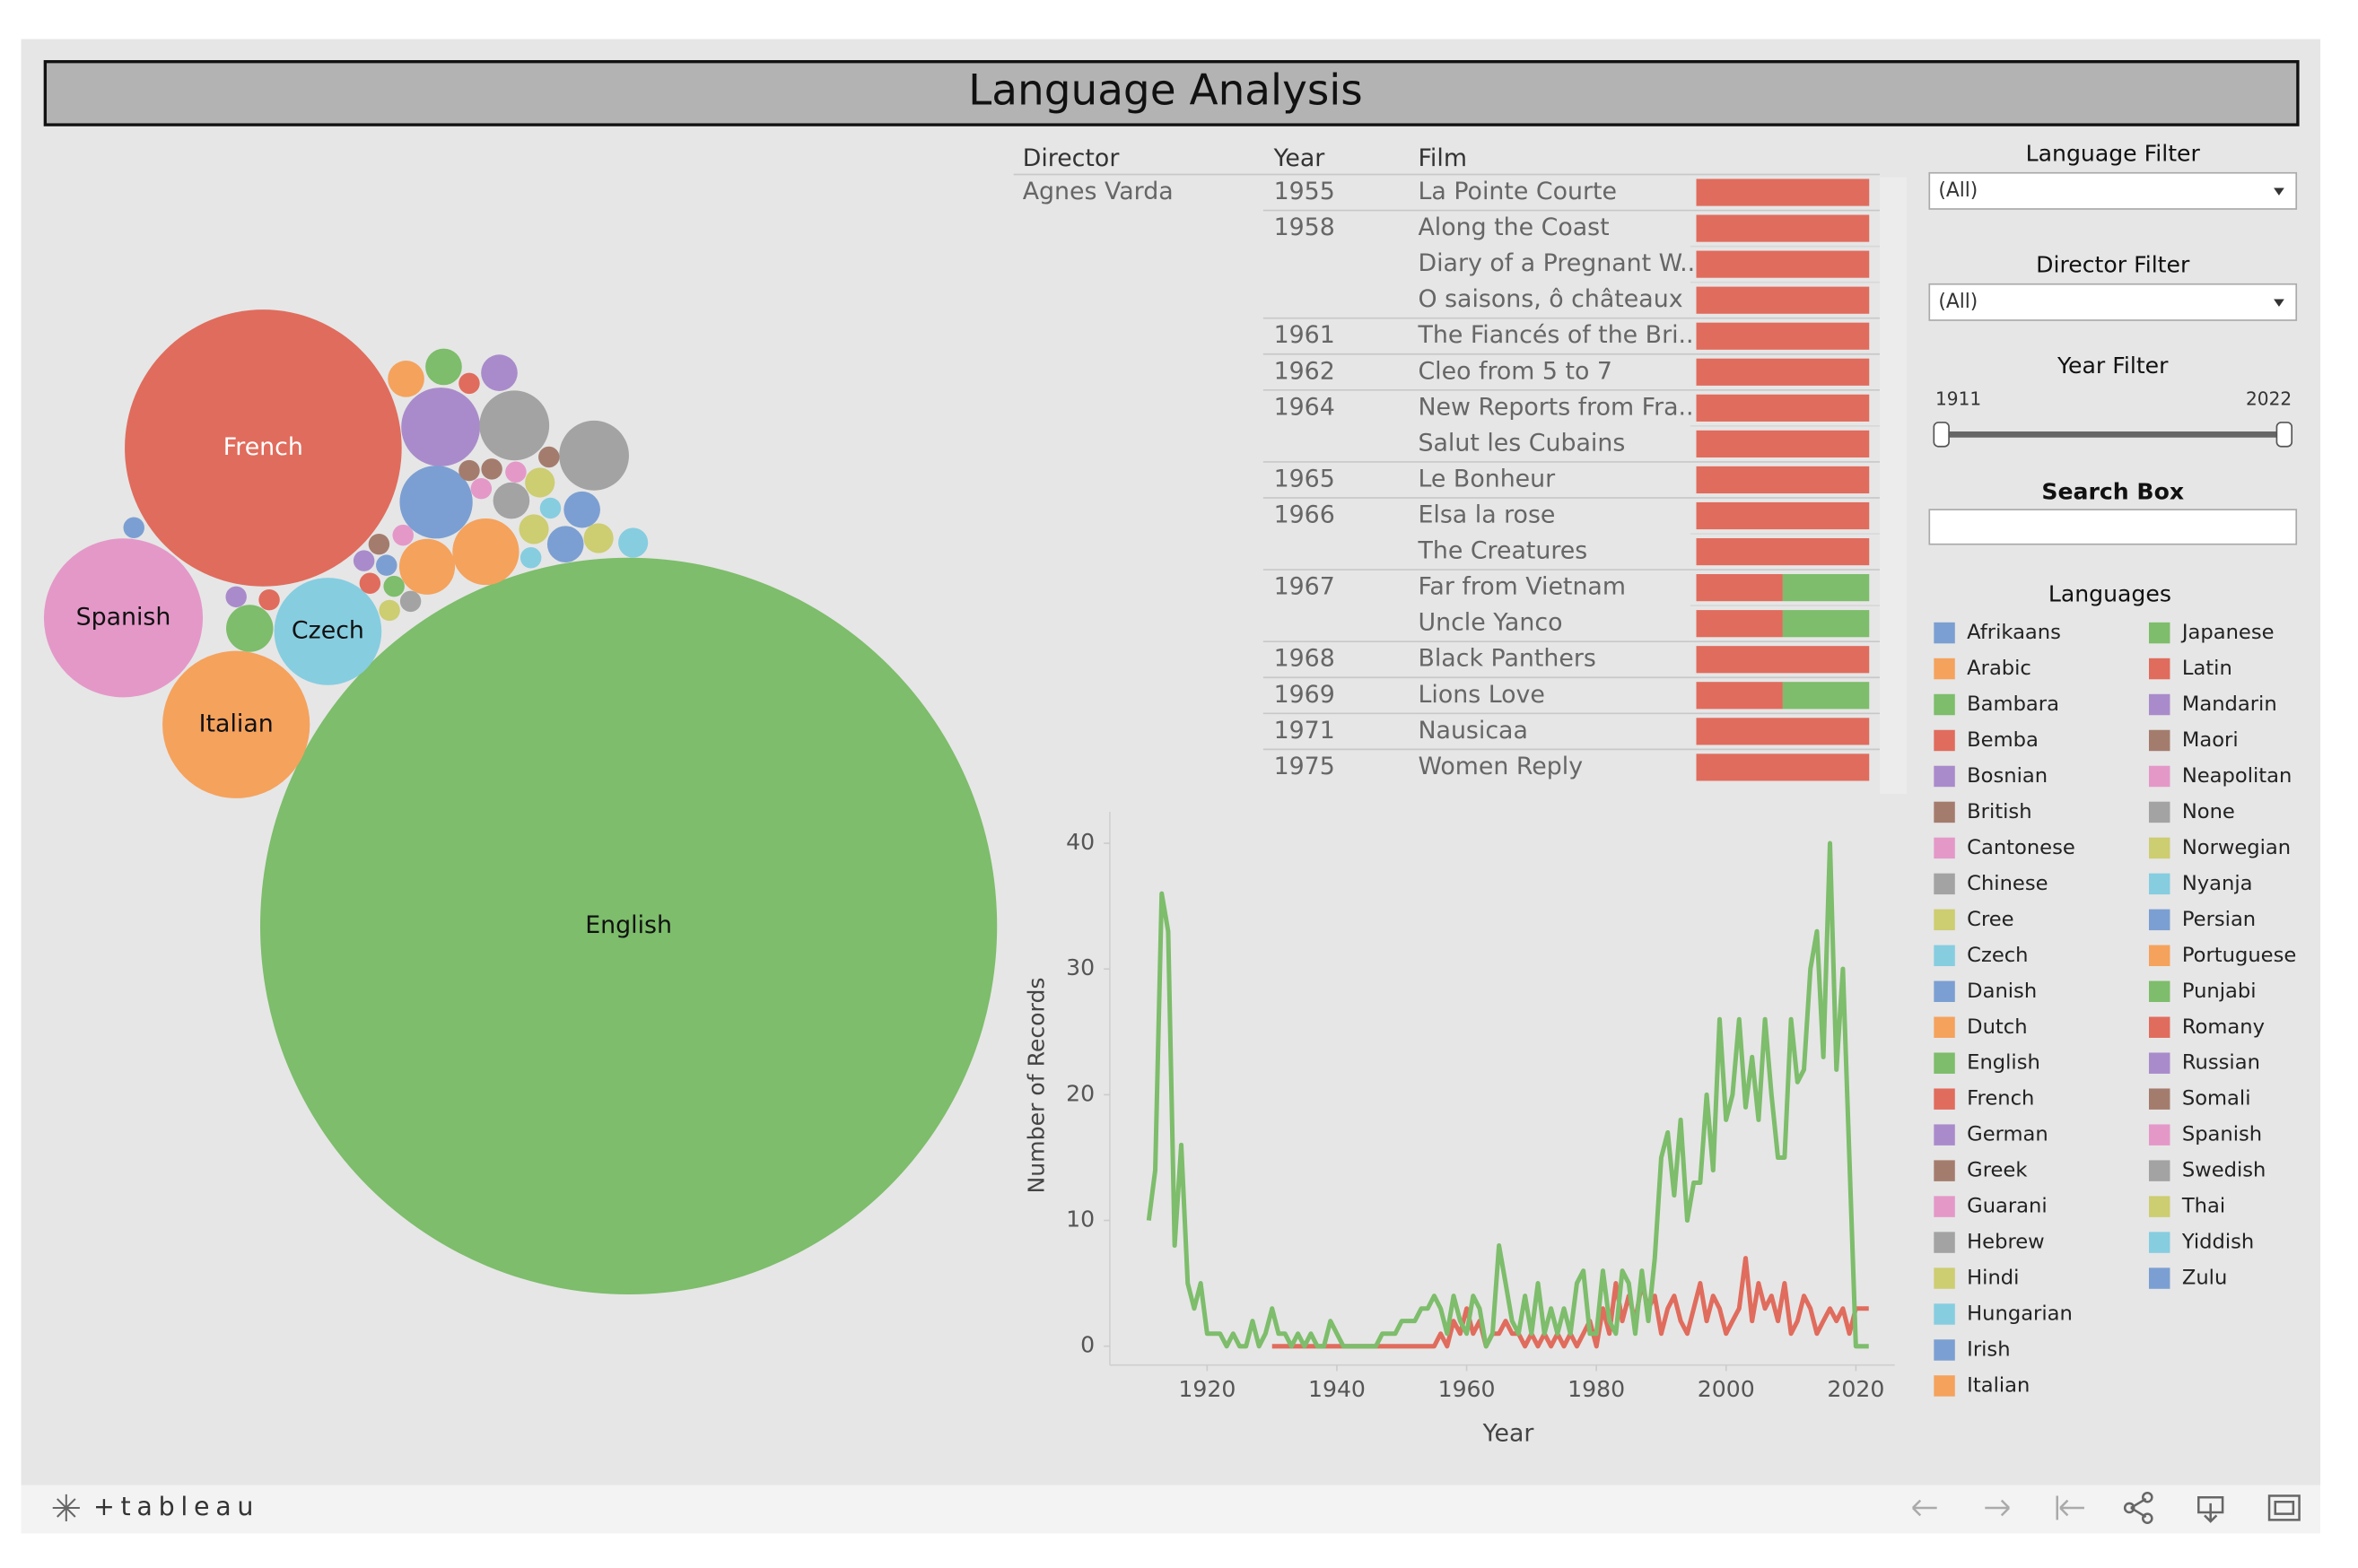 This screenshot has height=1568, width=2358. Describe the element at coordinates (1958, 398) in the screenshot. I see `slider-min: 1911` at that location.